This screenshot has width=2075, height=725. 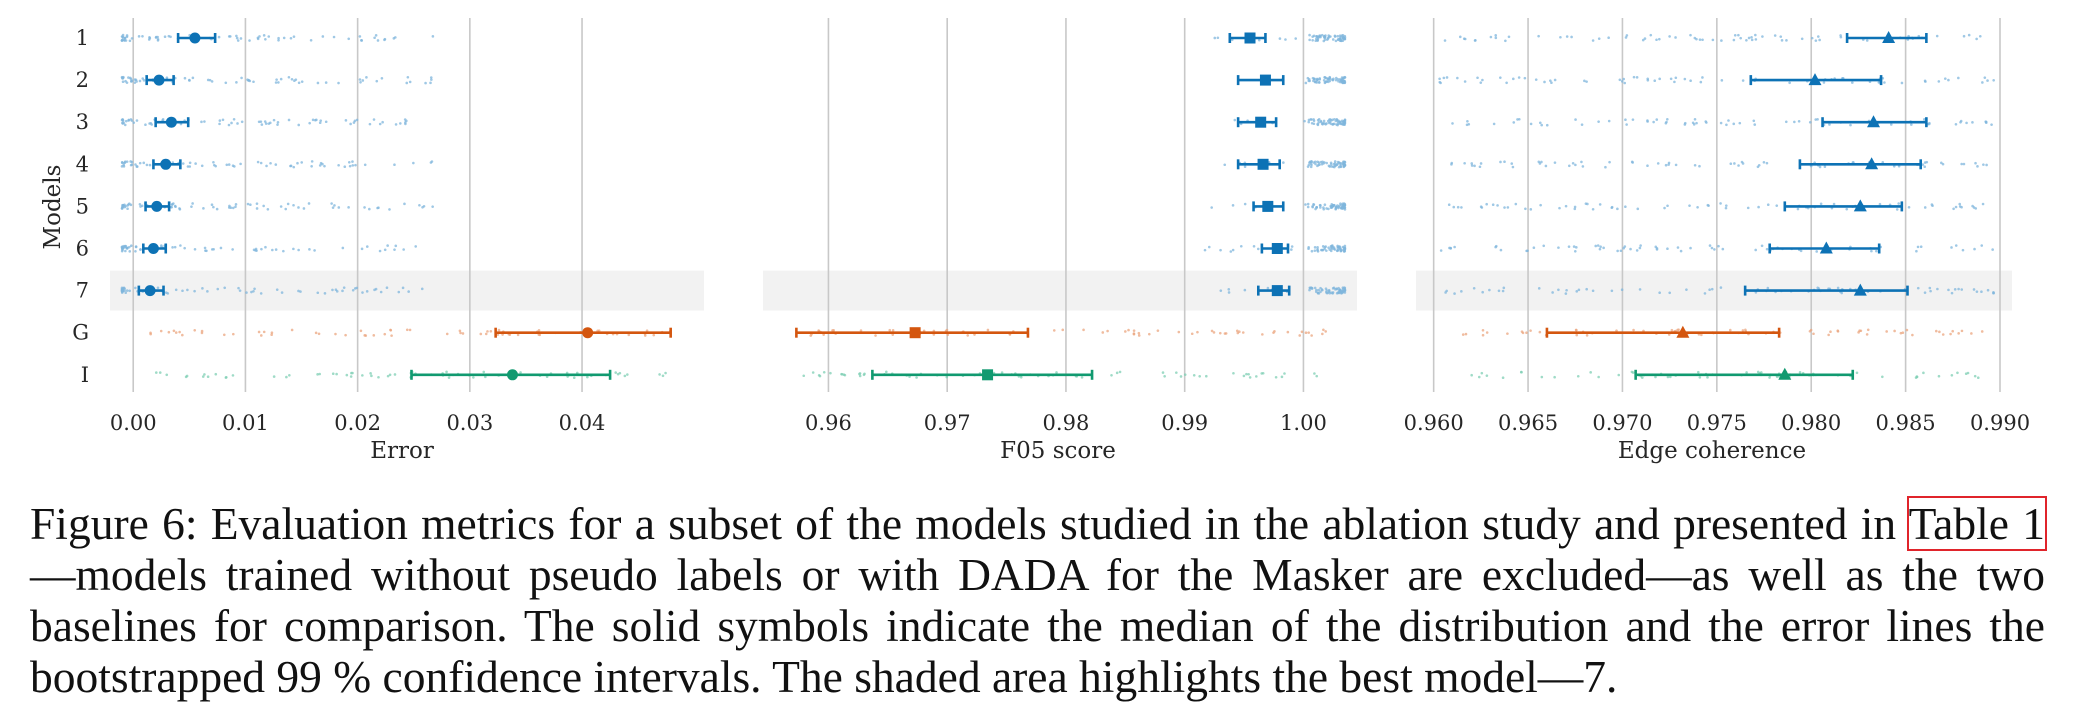 What do you see at coordinates (82, 38) in the screenshot?
I see `model-label: 1` at bounding box center [82, 38].